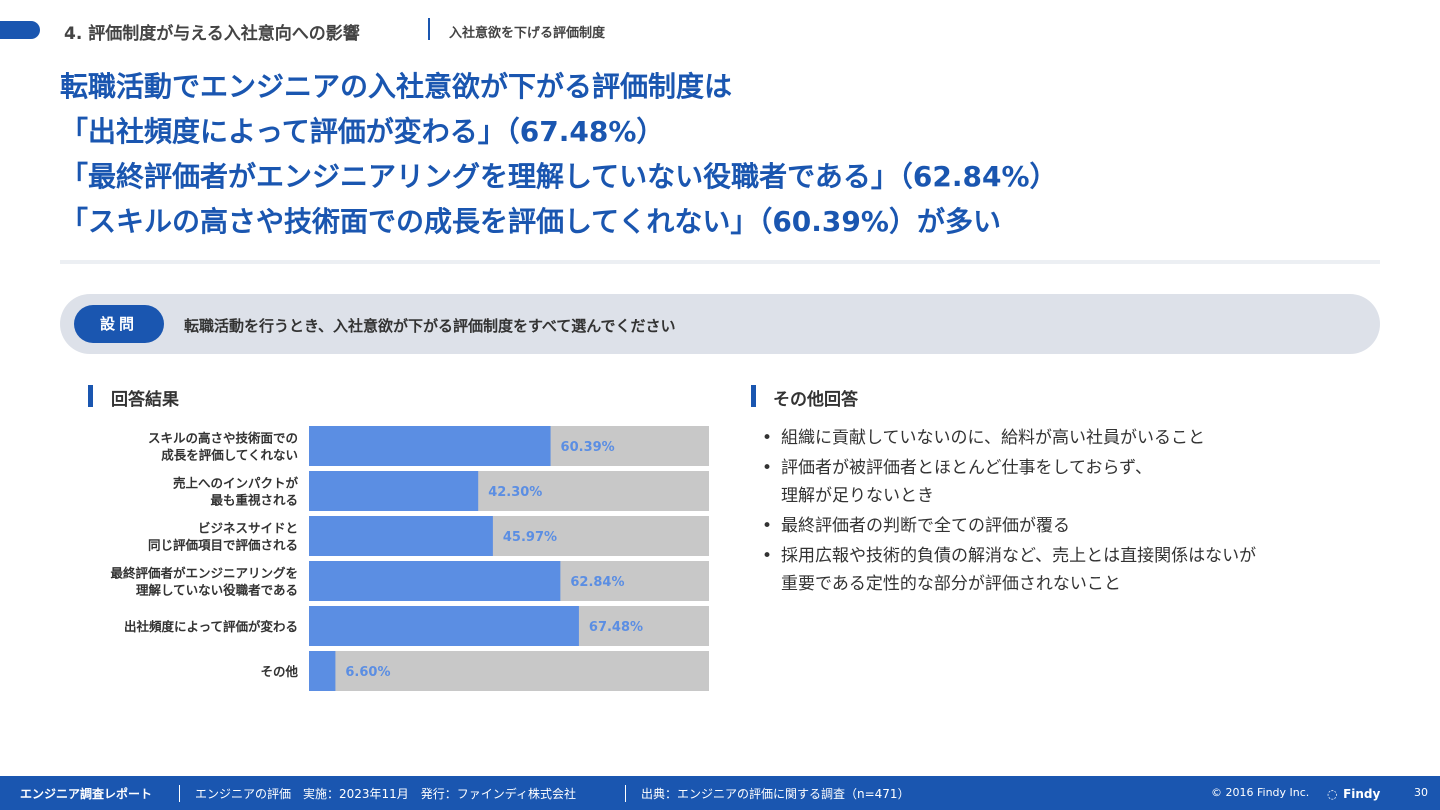 The image size is (1440, 810). What do you see at coordinates (248, 528) in the screenshot?
I see `category-label: ビジネスサイドと` at bounding box center [248, 528].